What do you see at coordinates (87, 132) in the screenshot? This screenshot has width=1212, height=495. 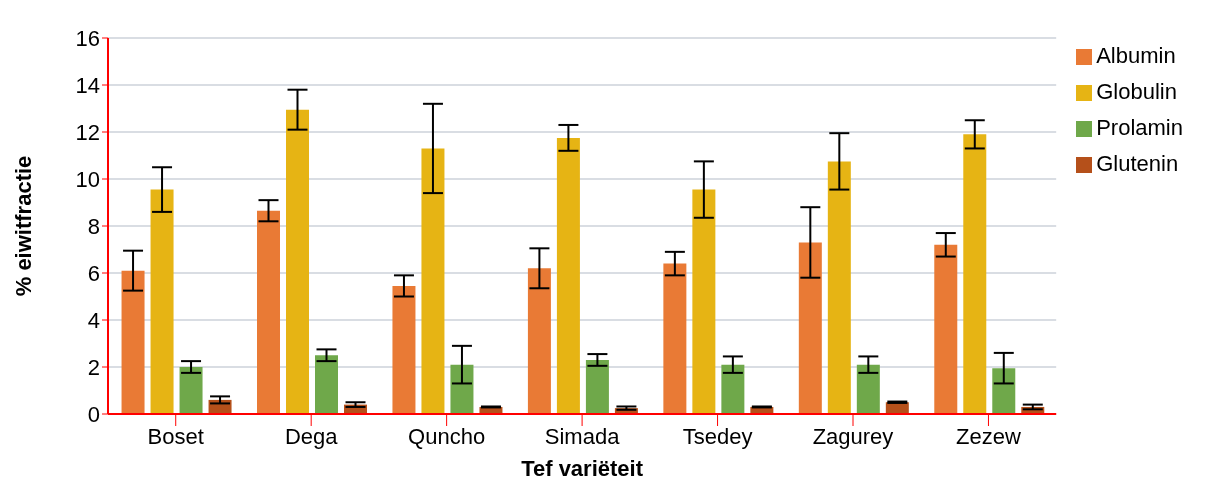 I see `y-tick-label: 12` at bounding box center [87, 132].